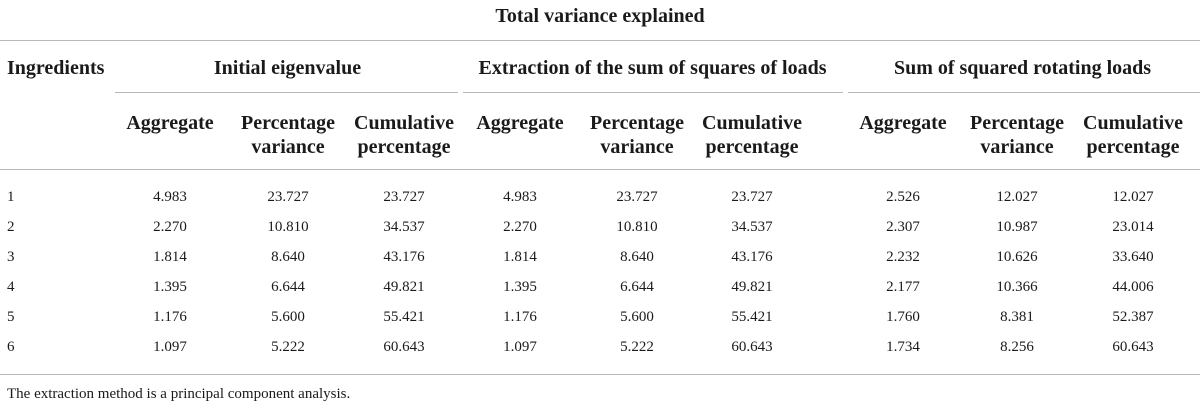  I want to click on column-header-5: Percentage variance, so click(637, 135).